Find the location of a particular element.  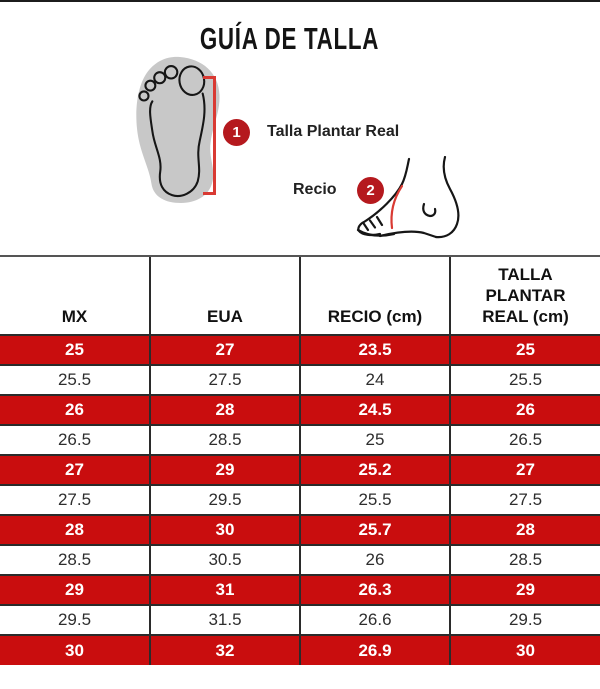

table-row: 27 29 25.2 27 is located at coordinates (300, 469).